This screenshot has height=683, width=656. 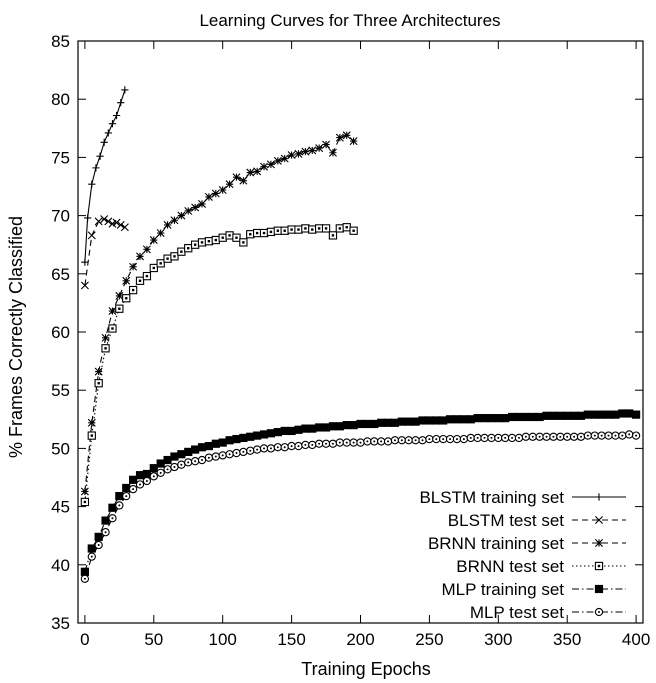 What do you see at coordinates (291, 639) in the screenshot?
I see `x-tick-label: 150` at bounding box center [291, 639].